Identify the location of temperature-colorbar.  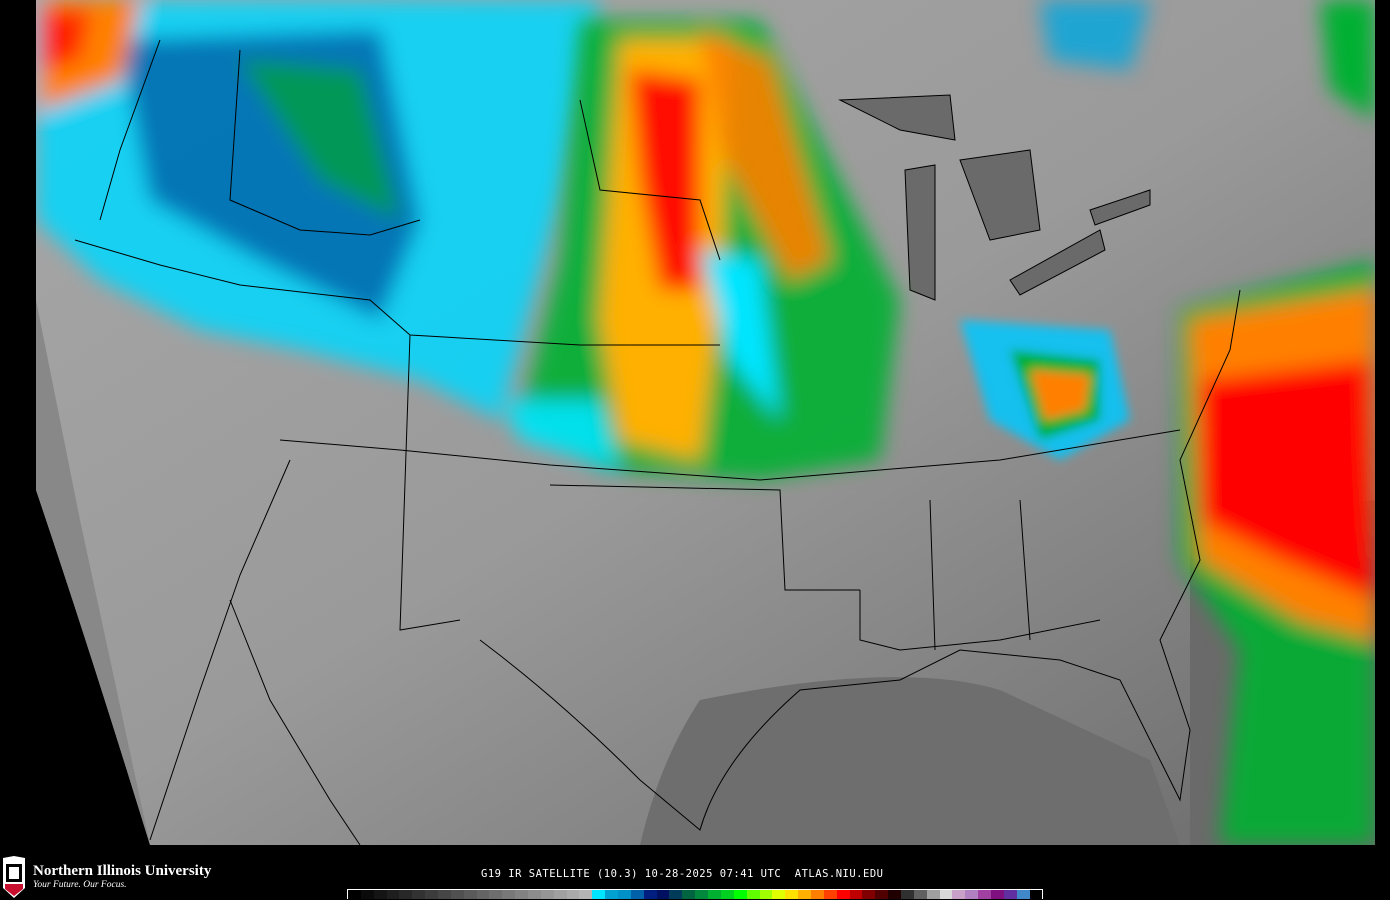
(695, 894).